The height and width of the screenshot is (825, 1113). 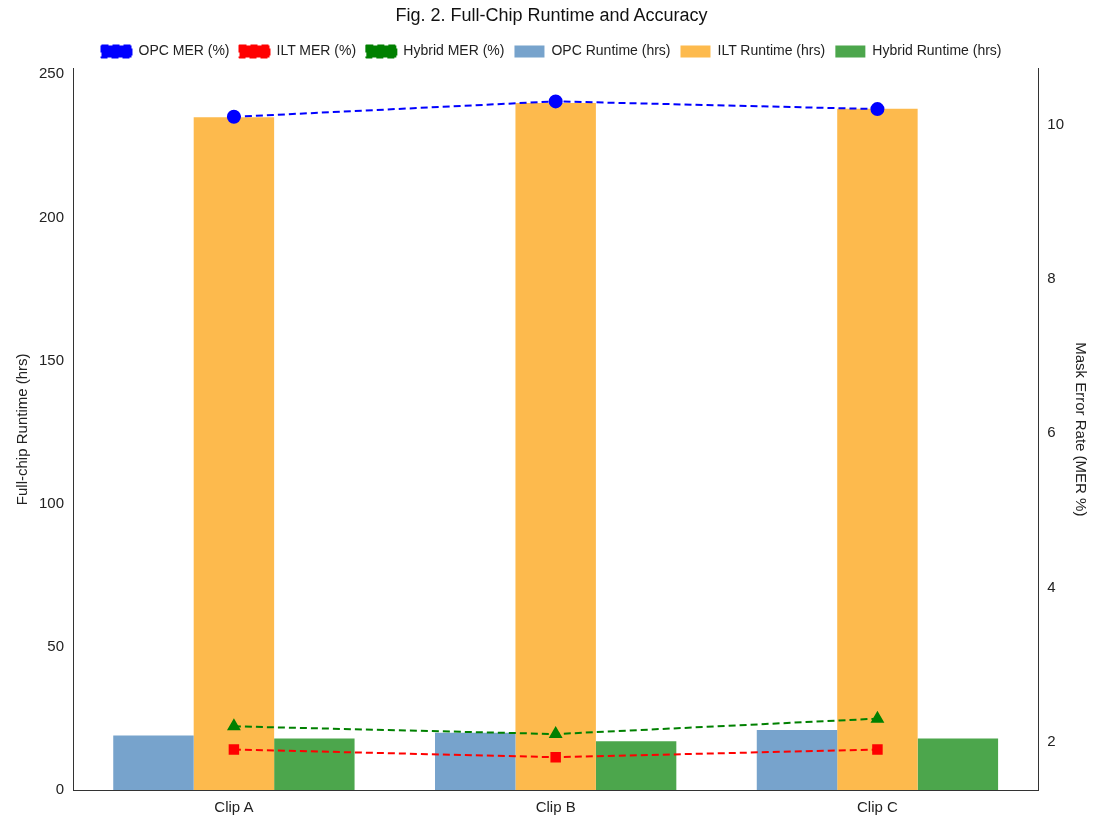 What do you see at coordinates (555, 807) in the screenshot?
I see `x-tick-label: Clip B` at bounding box center [555, 807].